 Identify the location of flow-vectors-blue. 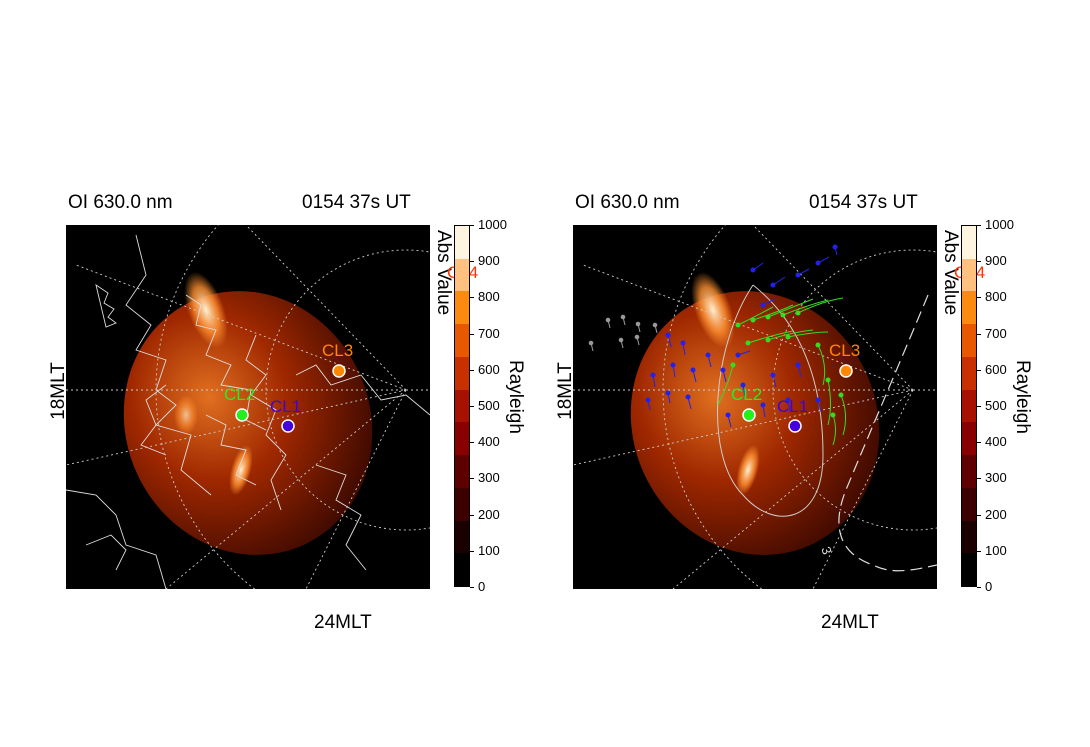
(741, 336).